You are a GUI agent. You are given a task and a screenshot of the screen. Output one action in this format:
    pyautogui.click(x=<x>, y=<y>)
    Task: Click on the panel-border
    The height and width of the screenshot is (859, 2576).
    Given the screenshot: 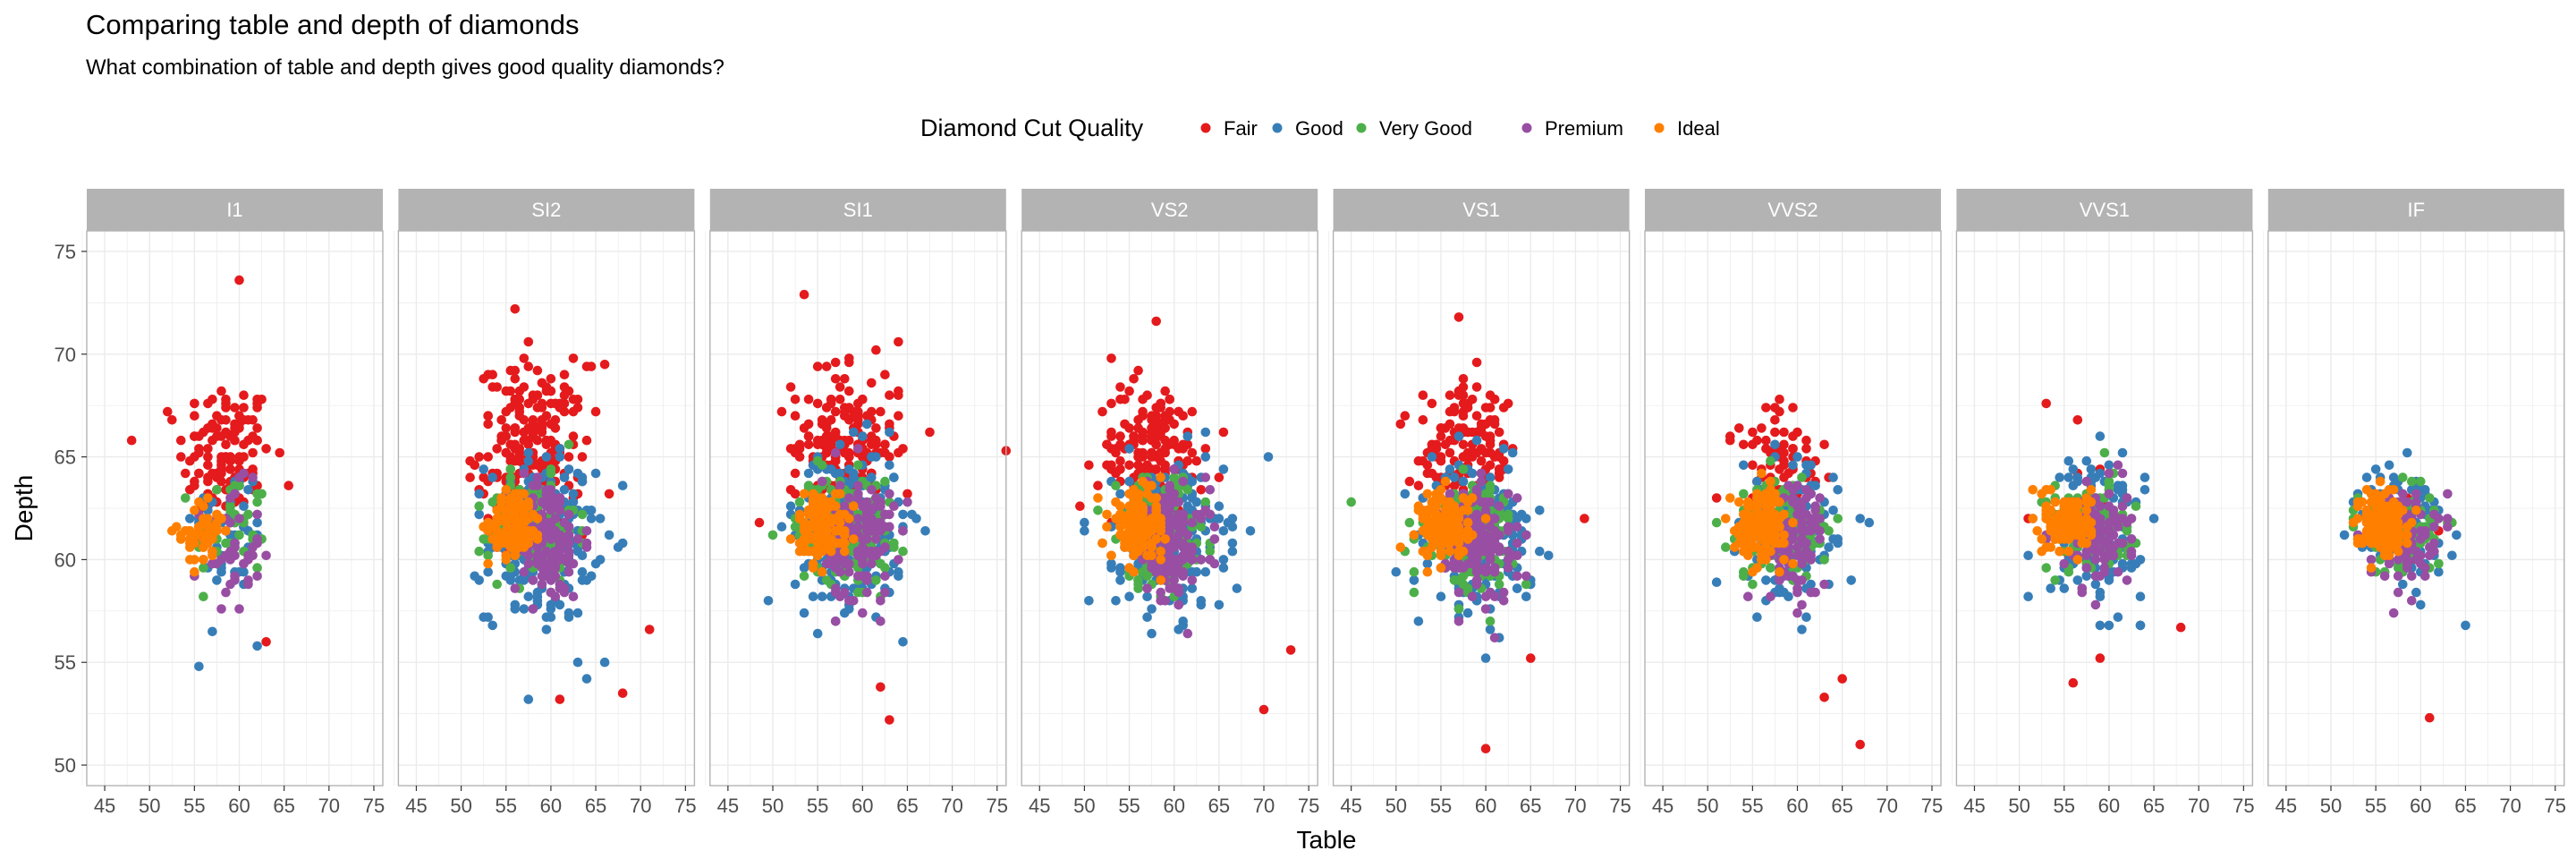 What is the action you would take?
    pyautogui.click(x=1793, y=508)
    